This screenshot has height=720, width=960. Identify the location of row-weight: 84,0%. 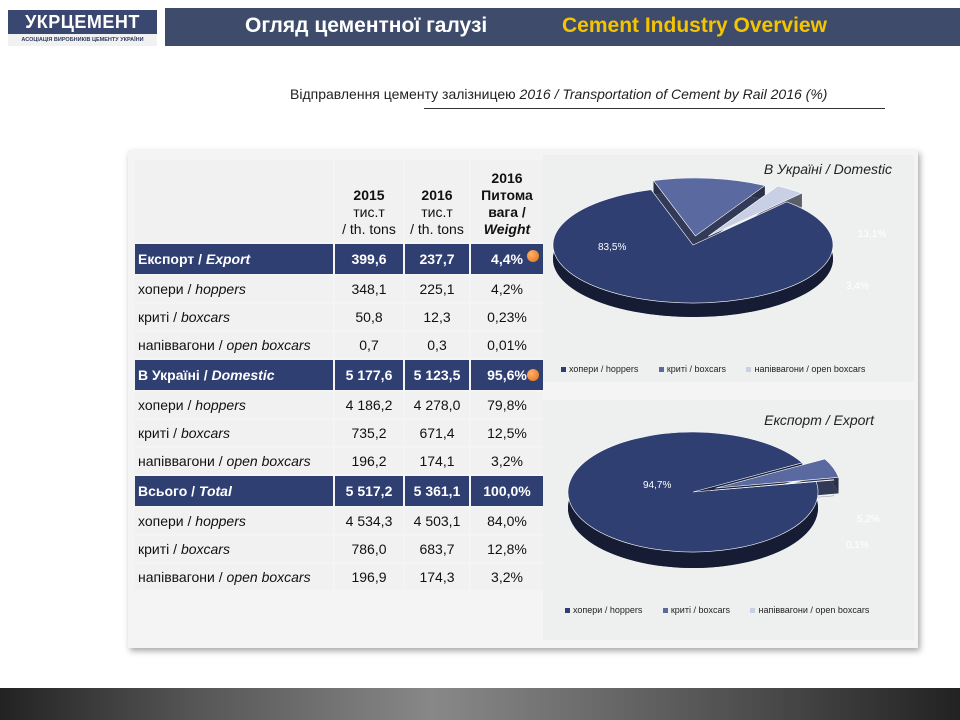
(507, 521).